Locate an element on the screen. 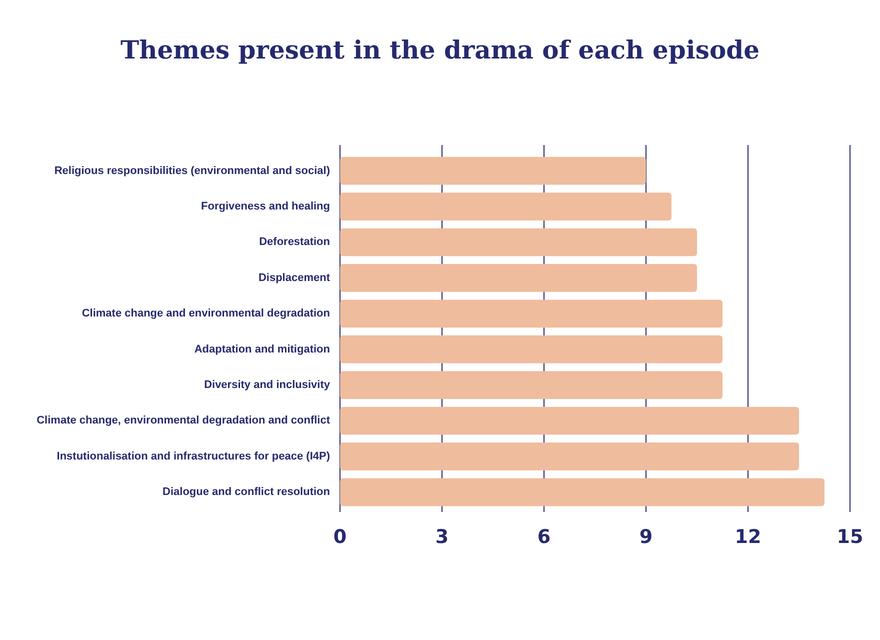 This screenshot has width=880, height=640. x-tick-label: 6 is located at coordinates (544, 537).